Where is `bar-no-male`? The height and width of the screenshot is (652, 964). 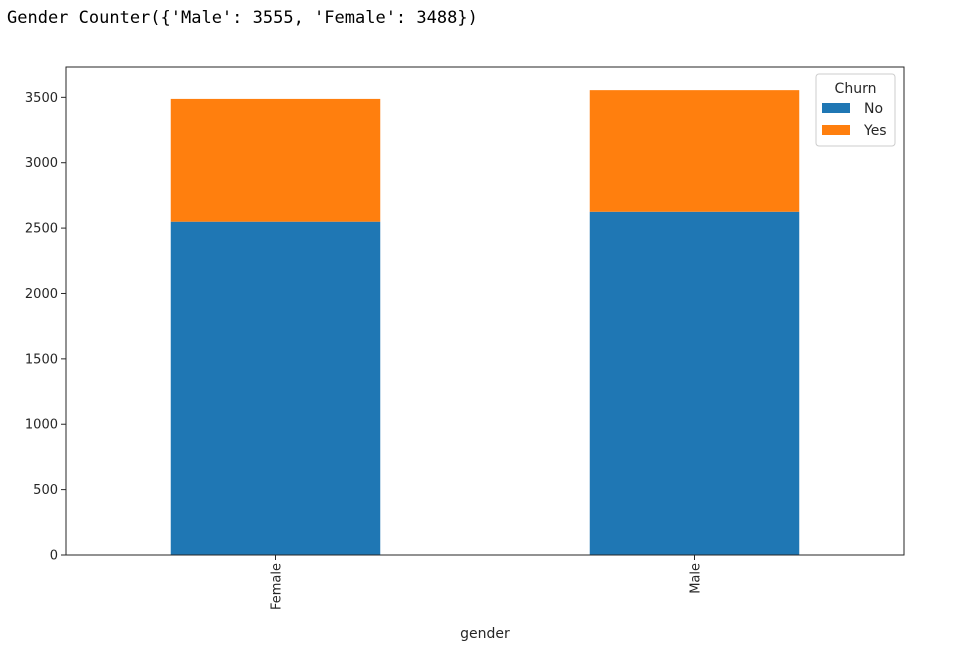 bar-no-male is located at coordinates (694, 383).